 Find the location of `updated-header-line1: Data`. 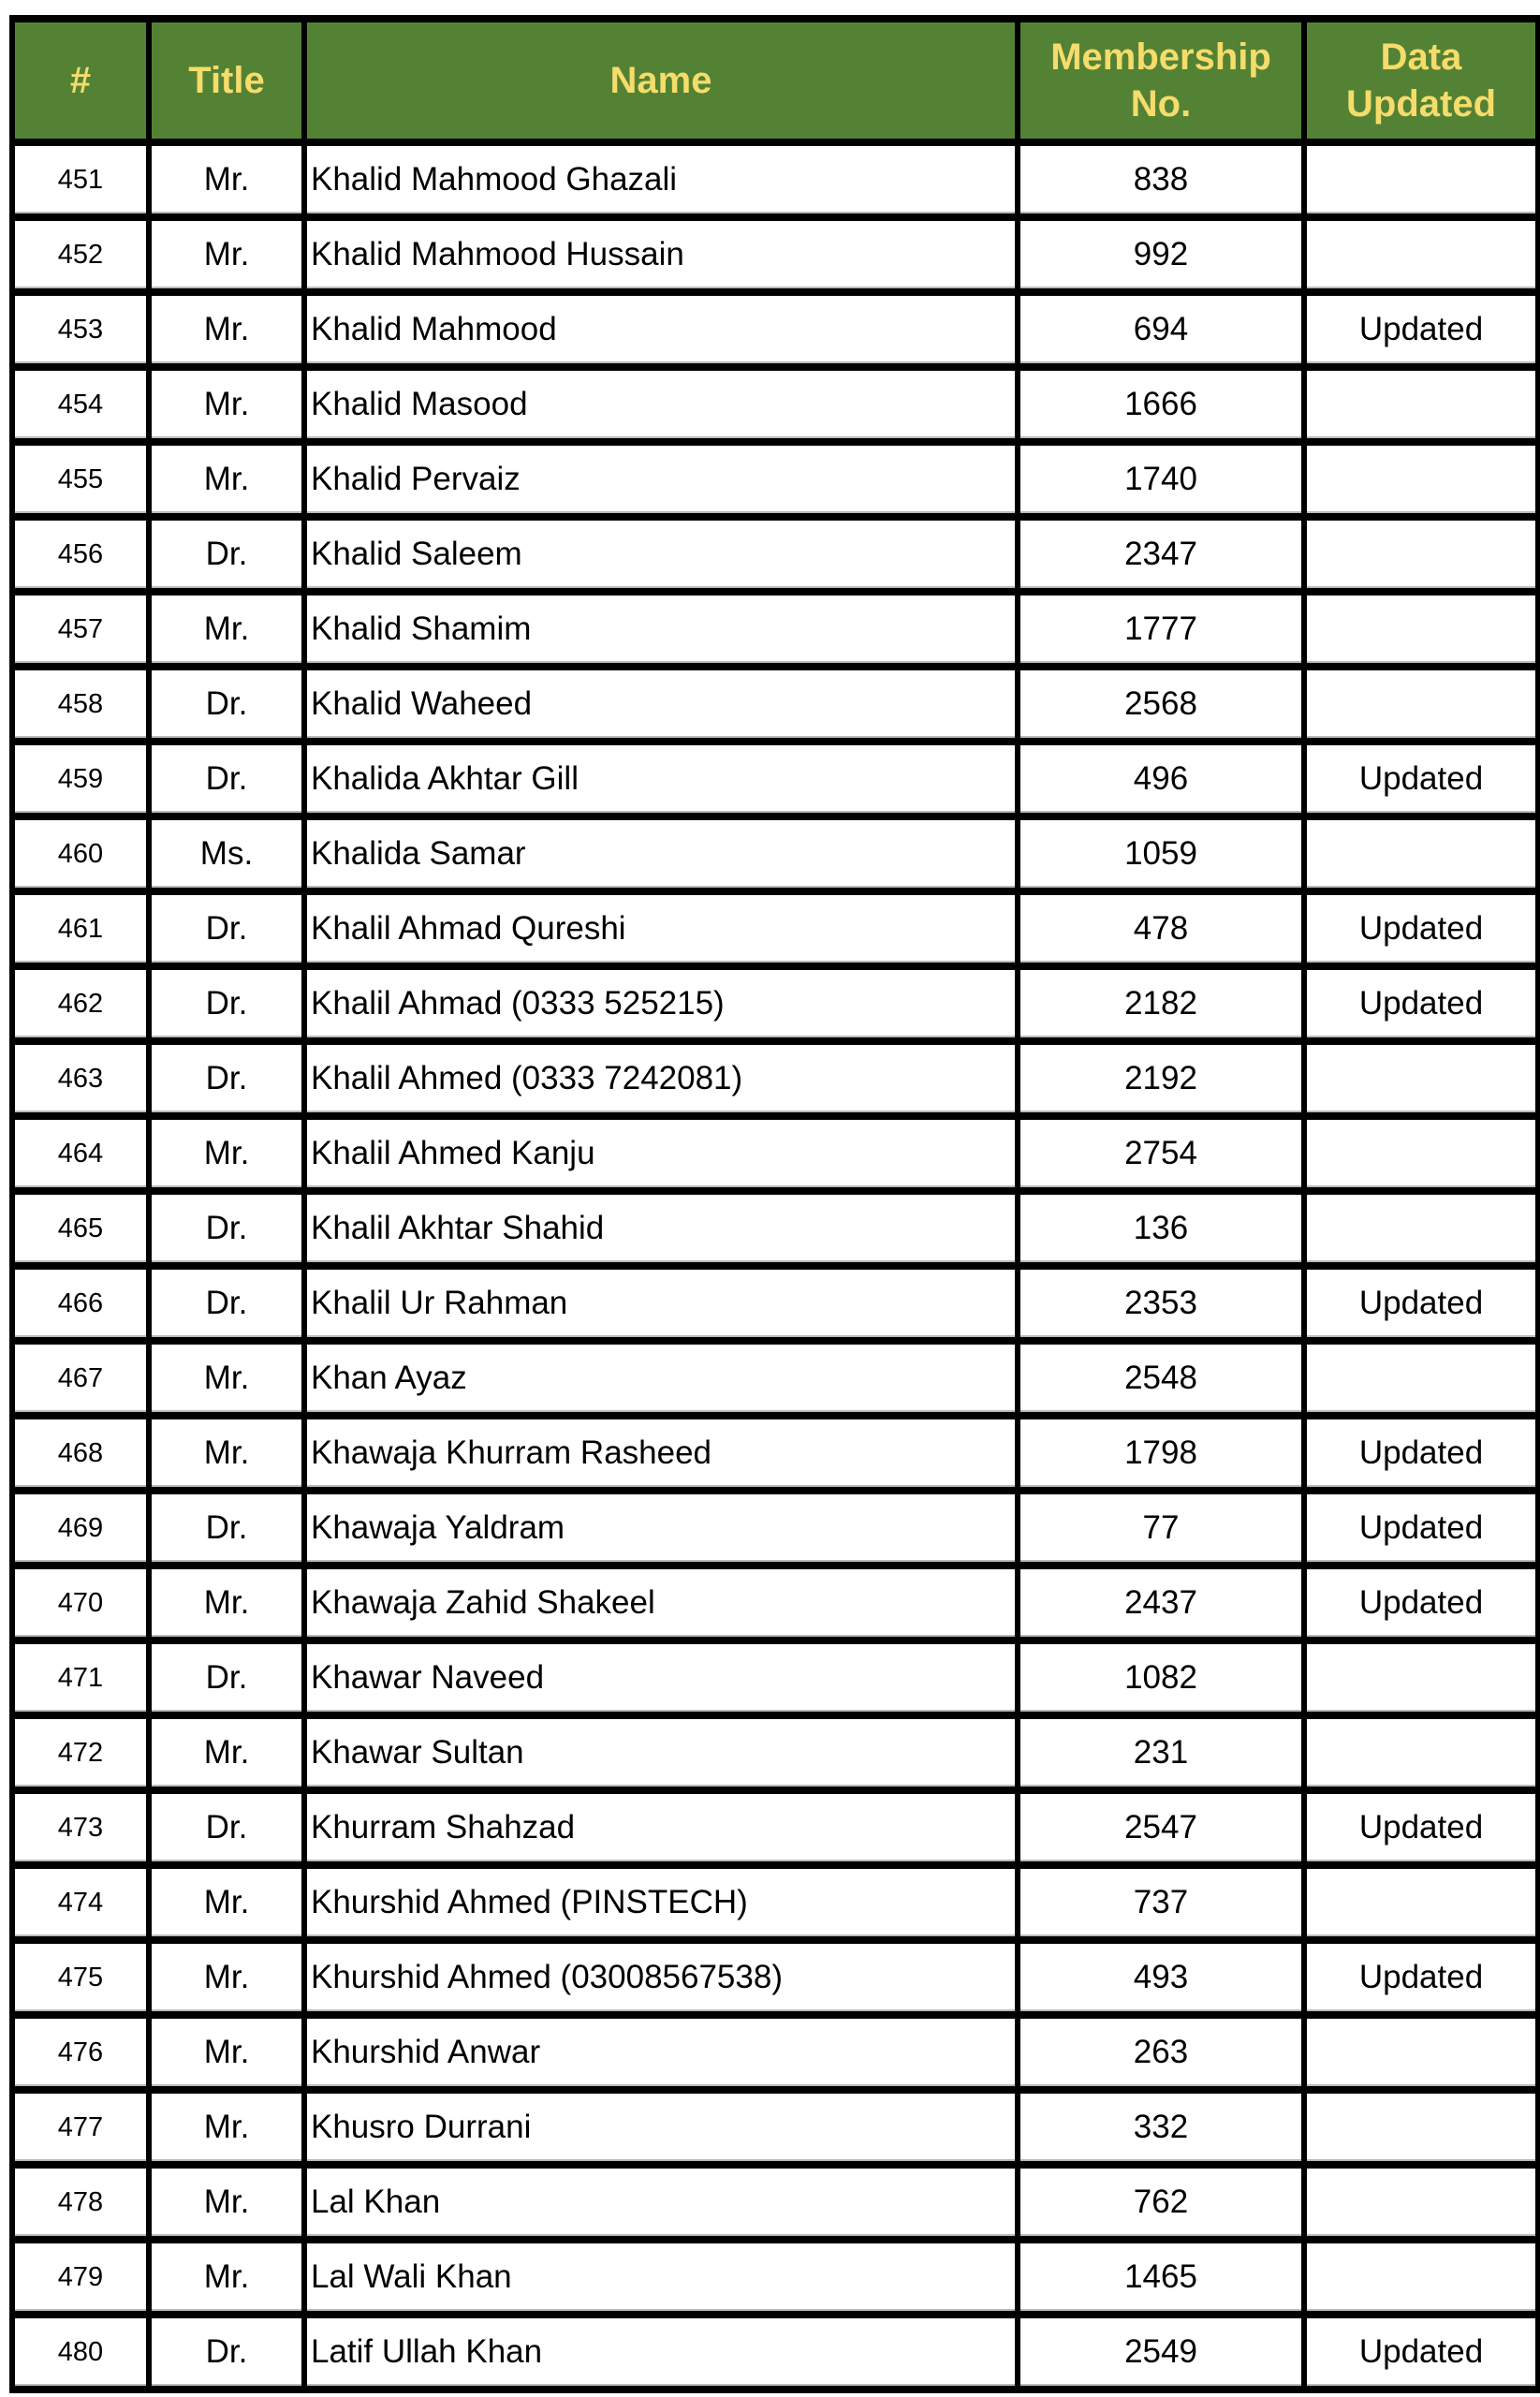

updated-header-line1: Data is located at coordinates (1421, 57).